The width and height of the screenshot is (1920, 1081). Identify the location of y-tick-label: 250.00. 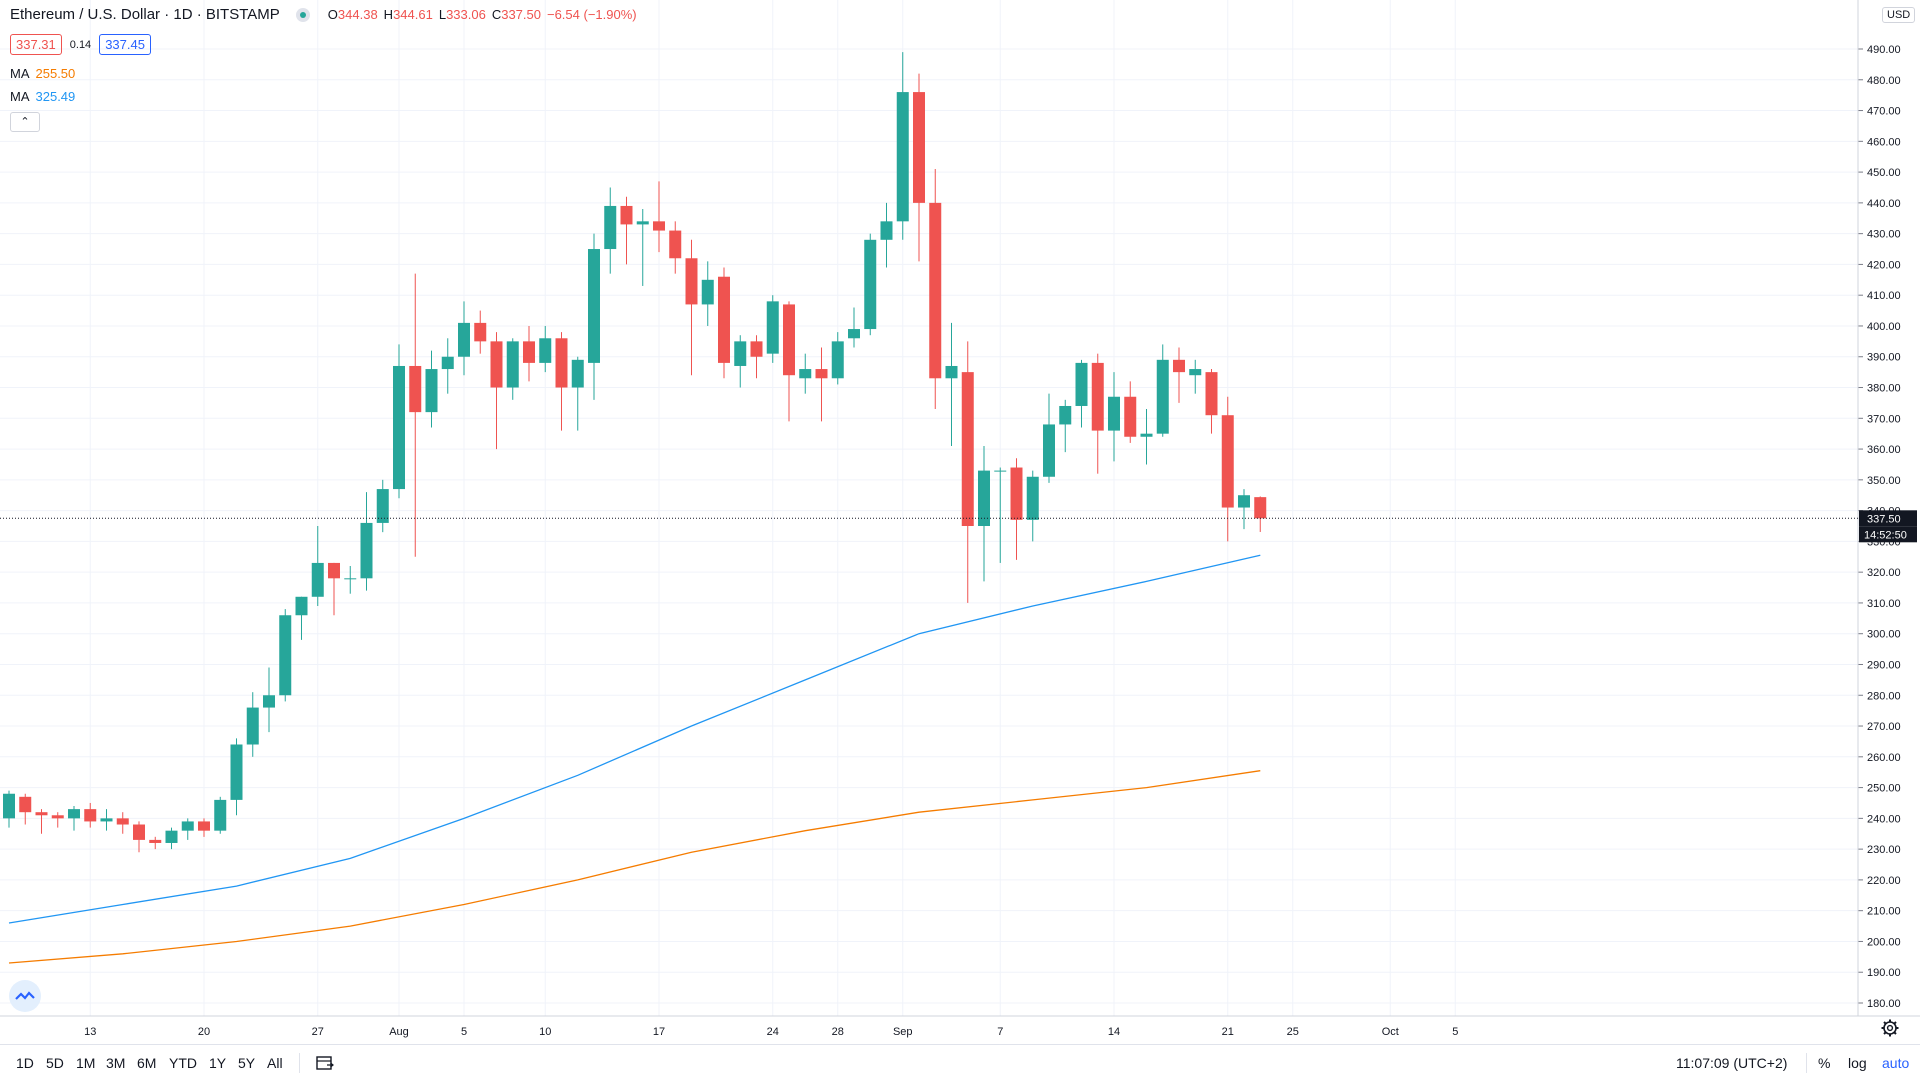
(1884, 789).